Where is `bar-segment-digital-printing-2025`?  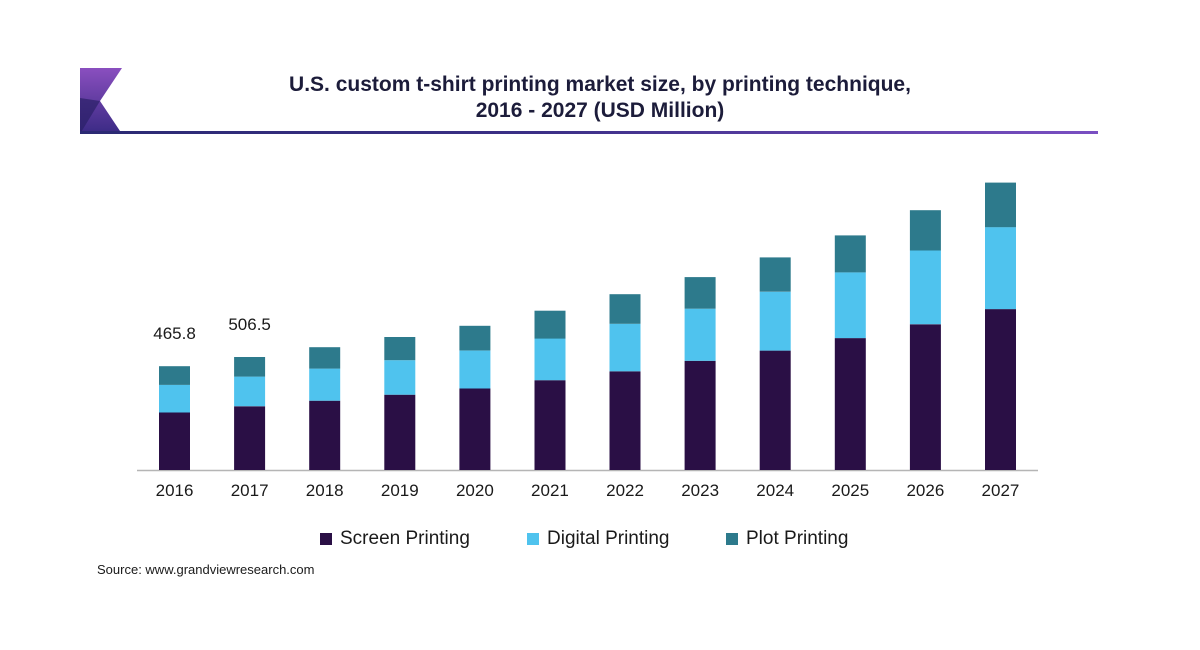
bar-segment-digital-printing-2025 is located at coordinates (850, 305).